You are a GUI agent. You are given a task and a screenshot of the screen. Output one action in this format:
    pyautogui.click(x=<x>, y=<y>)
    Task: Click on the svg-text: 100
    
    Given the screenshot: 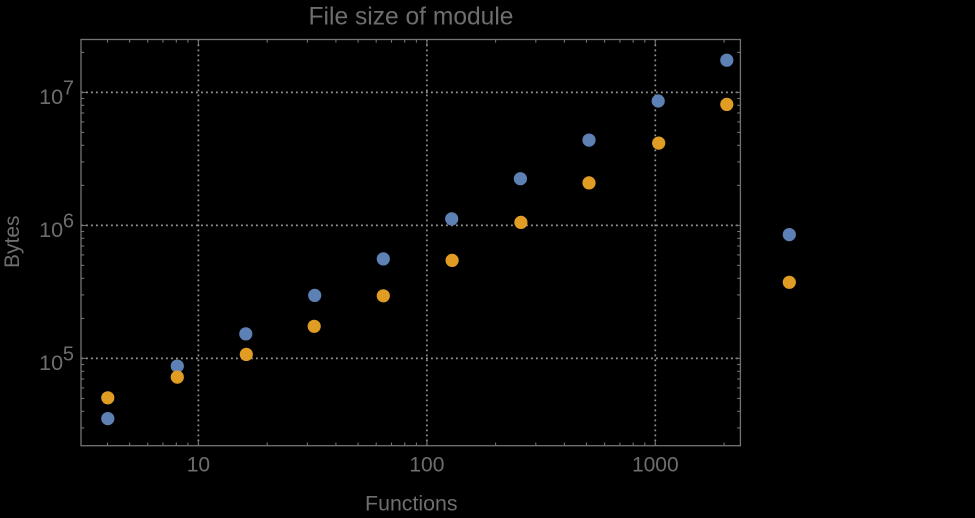 What is the action you would take?
    pyautogui.click(x=426, y=464)
    